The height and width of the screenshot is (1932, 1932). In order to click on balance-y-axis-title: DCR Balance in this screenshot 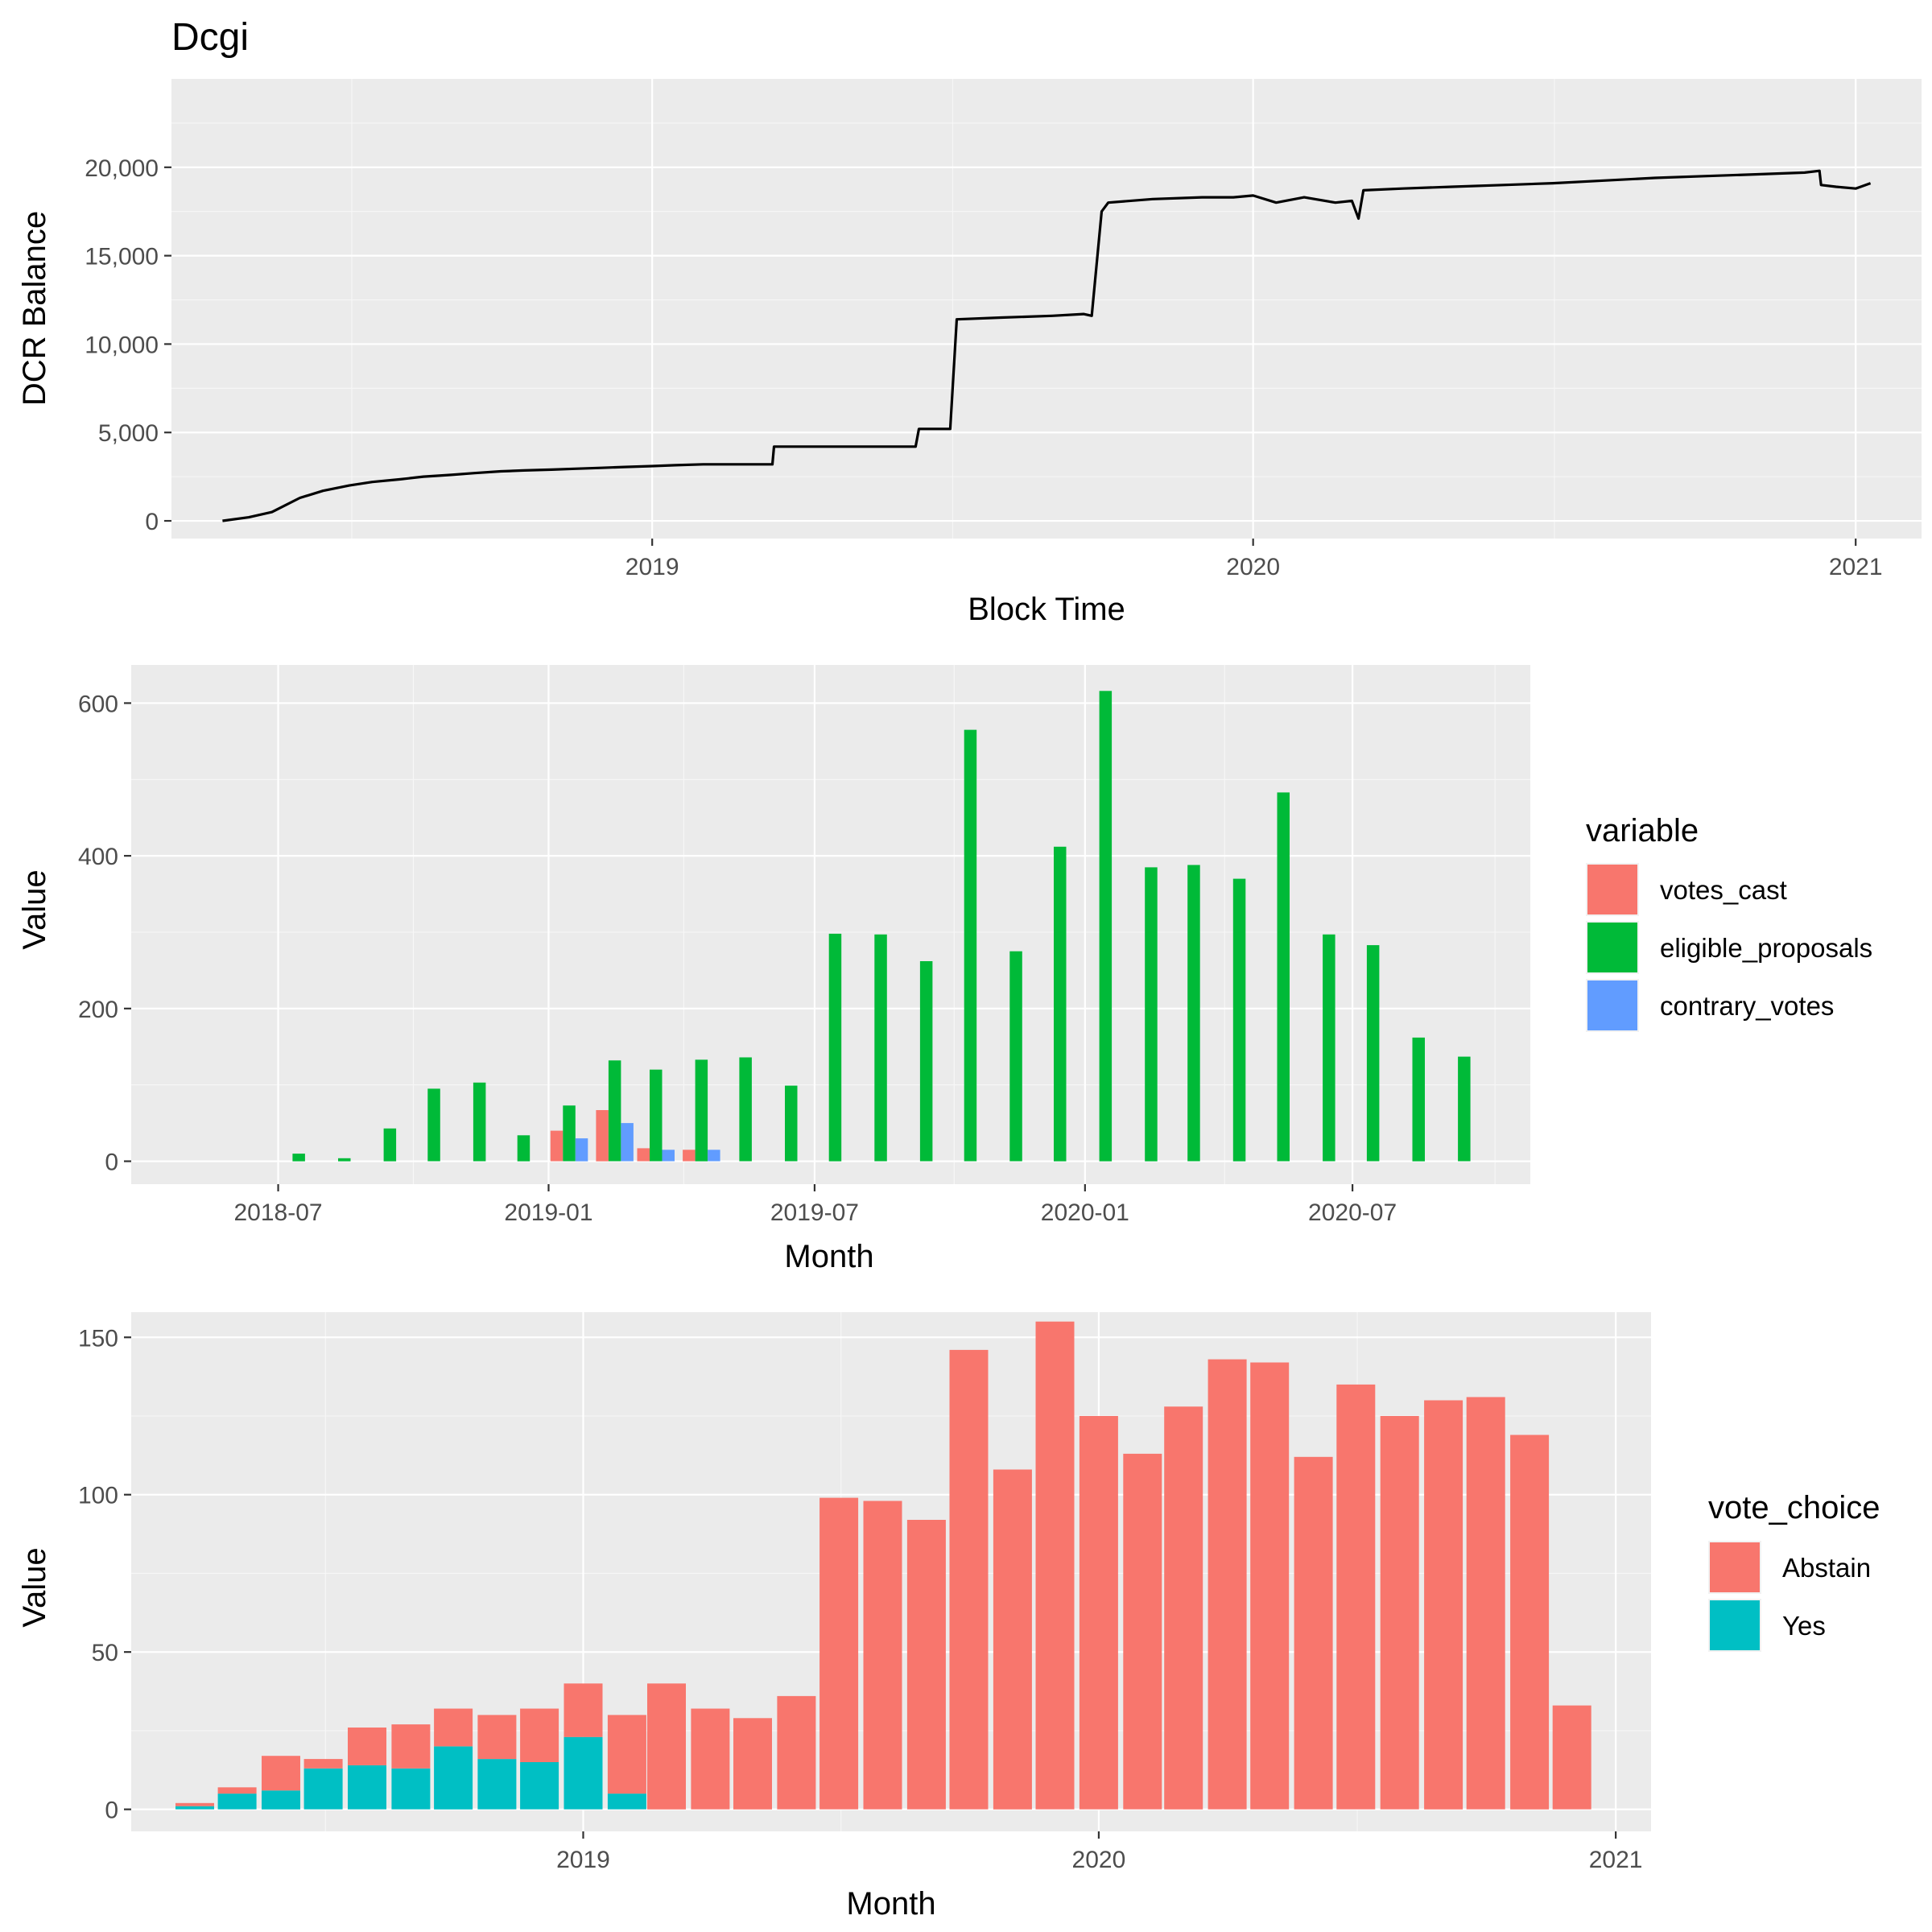, I will do `click(34, 308)`.